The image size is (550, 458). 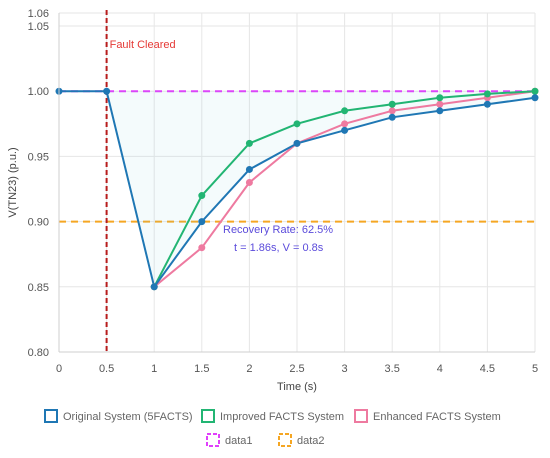 What do you see at coordinates (59, 369) in the screenshot?
I see `x-tick-label: 0` at bounding box center [59, 369].